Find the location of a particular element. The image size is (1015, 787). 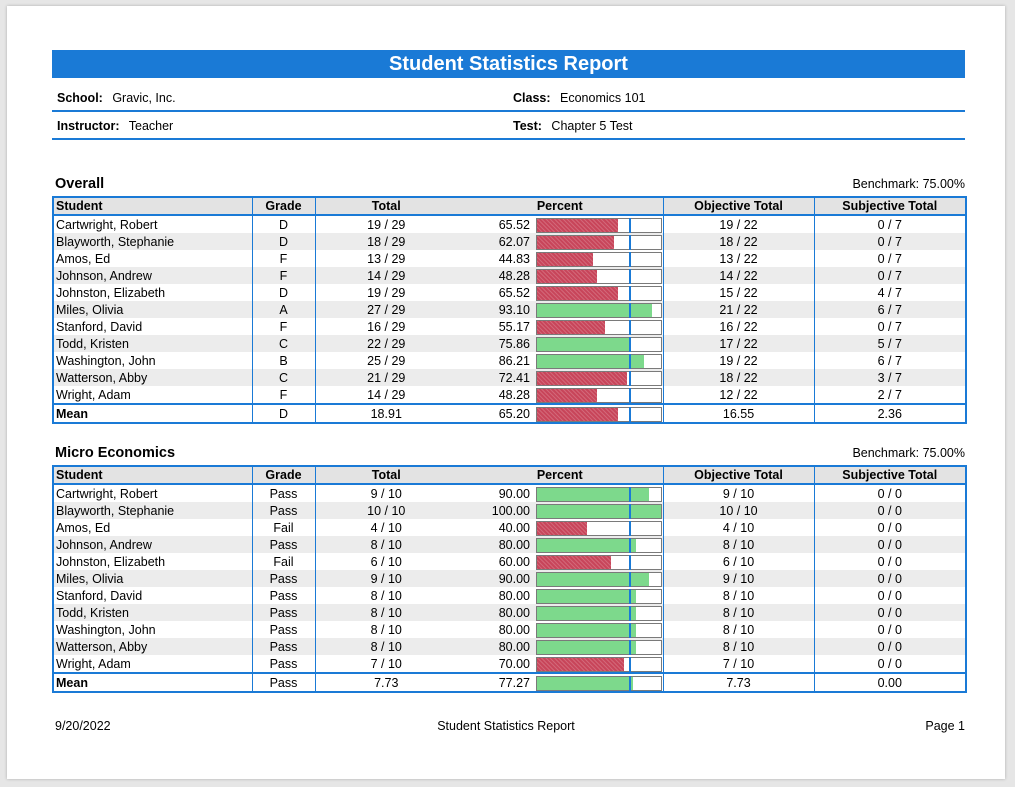

percent-cell: 48.28 is located at coordinates (496, 275).